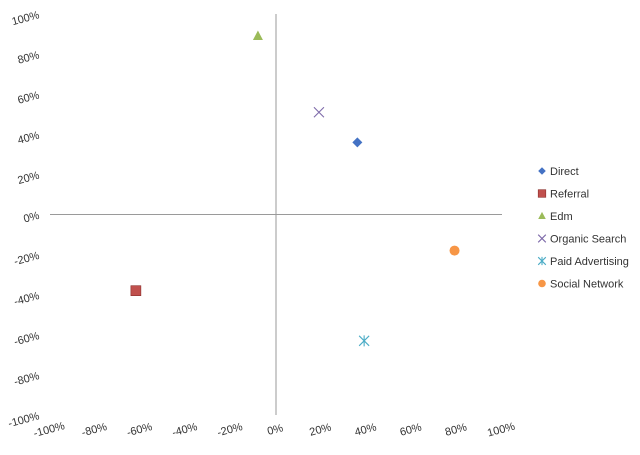 This screenshot has width=640, height=455. I want to click on y-tick-label: 0%, so click(31, 218).